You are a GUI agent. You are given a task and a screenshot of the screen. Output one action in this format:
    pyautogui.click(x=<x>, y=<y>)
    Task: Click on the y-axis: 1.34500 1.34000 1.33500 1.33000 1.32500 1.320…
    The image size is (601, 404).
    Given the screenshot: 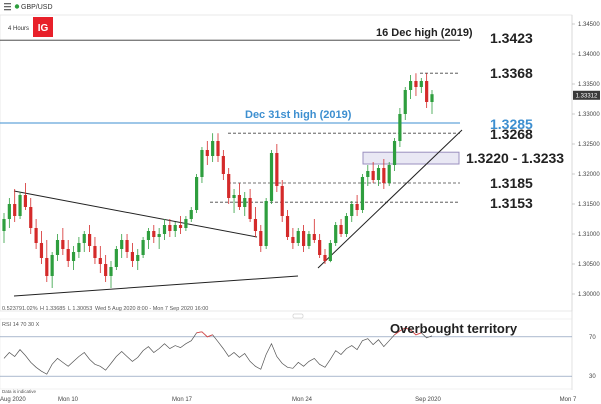 What is the action you would take?
    pyautogui.click(x=586, y=160)
    